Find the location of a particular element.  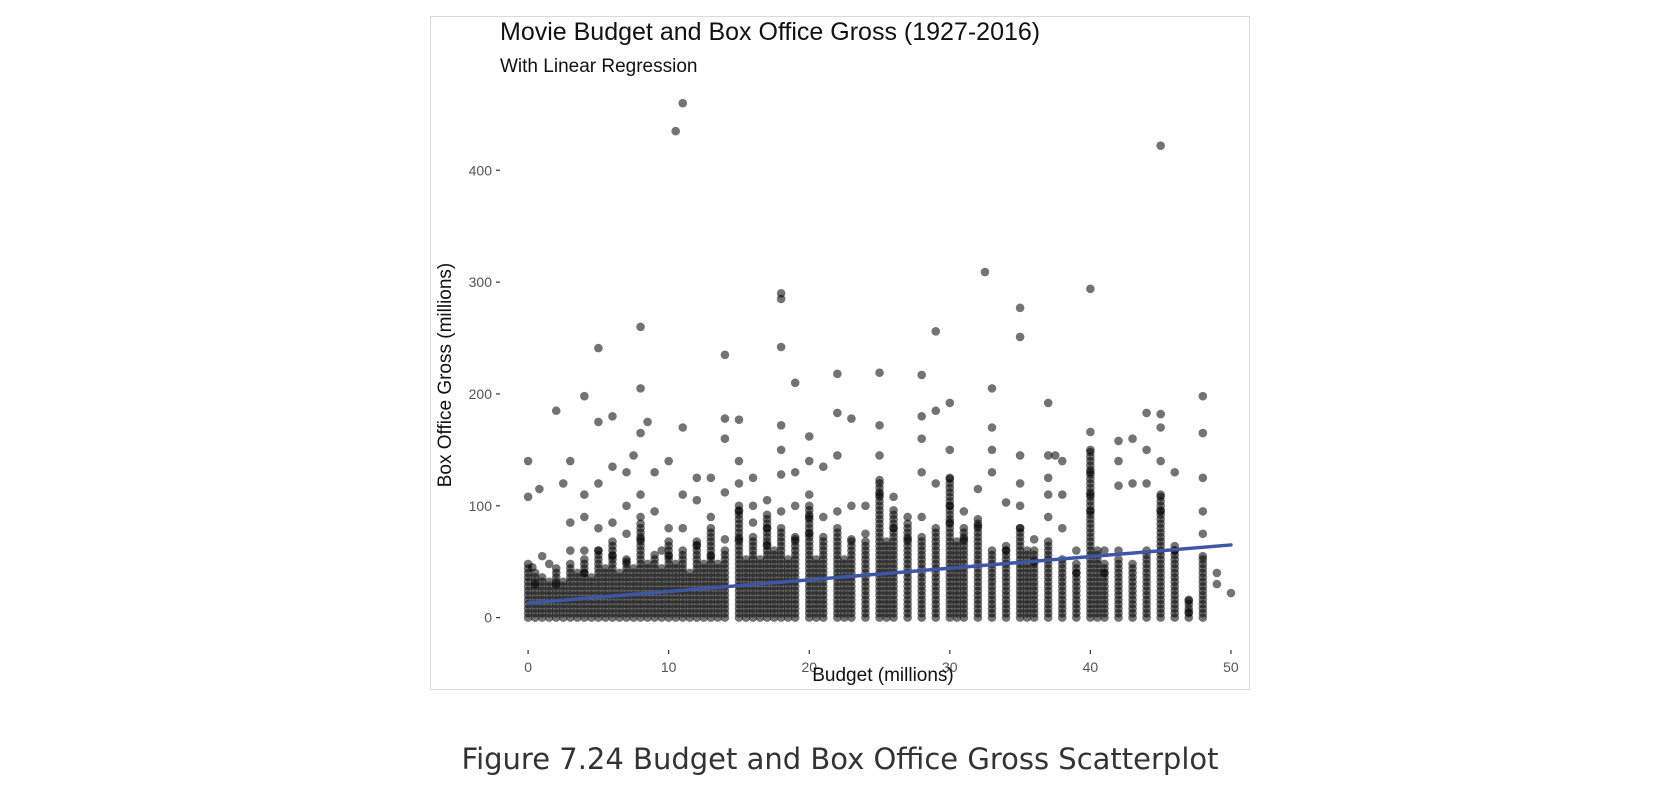

x-tick-label: 10 is located at coordinates (669, 667).